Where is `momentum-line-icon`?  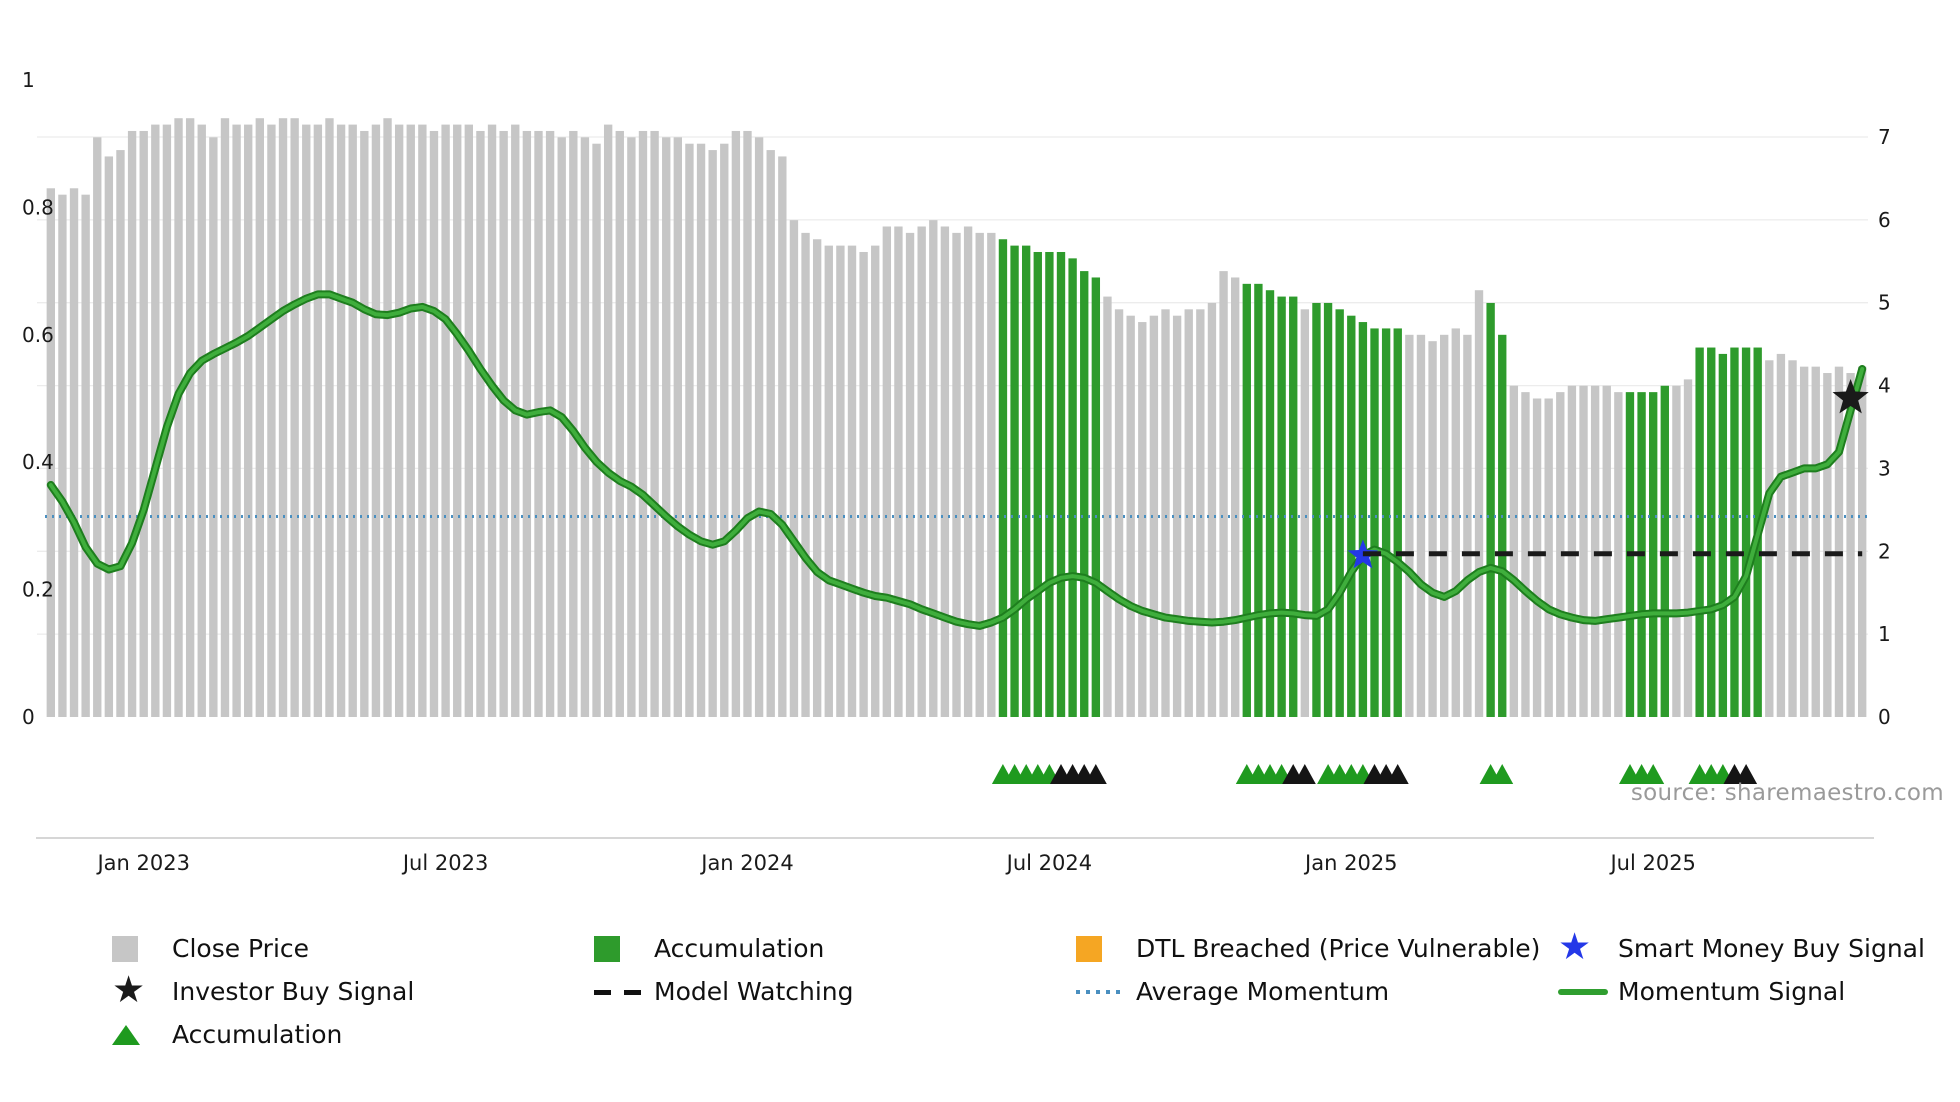
momentum-line-icon is located at coordinates (1583, 992).